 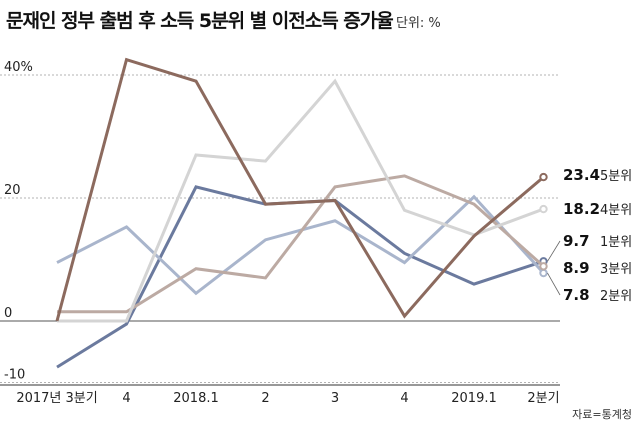 I want to click on y-tick-label-1: 20, so click(x=12, y=190).